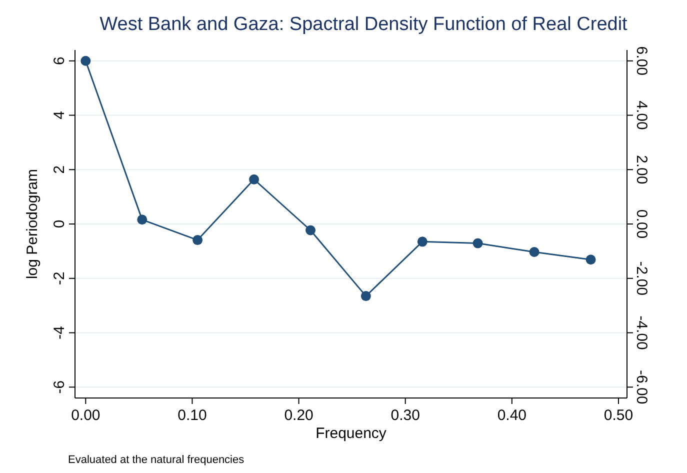  What do you see at coordinates (59, 224) in the screenshot?
I see `y-tick-label: 0` at bounding box center [59, 224].